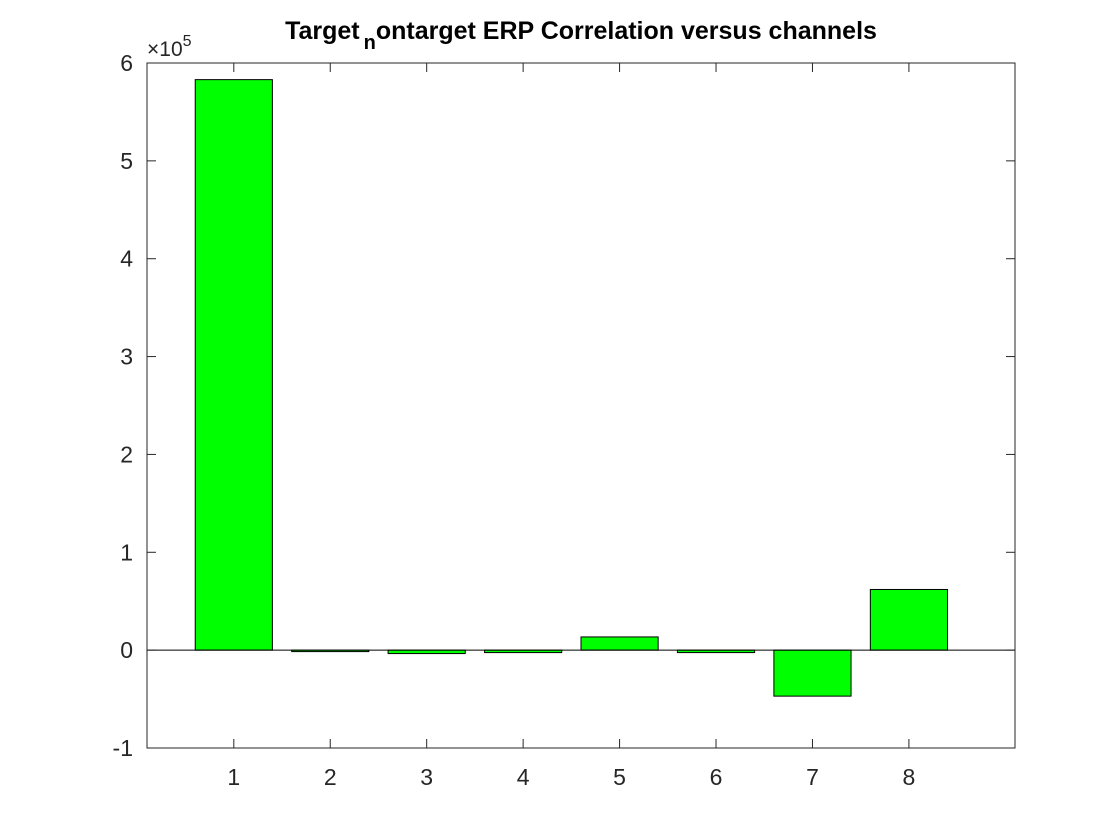 Image resolution: width=1120 pixels, height=840 pixels. What do you see at coordinates (165, 49) in the screenshot?
I see `y-exponent-prefix: ×10` at bounding box center [165, 49].